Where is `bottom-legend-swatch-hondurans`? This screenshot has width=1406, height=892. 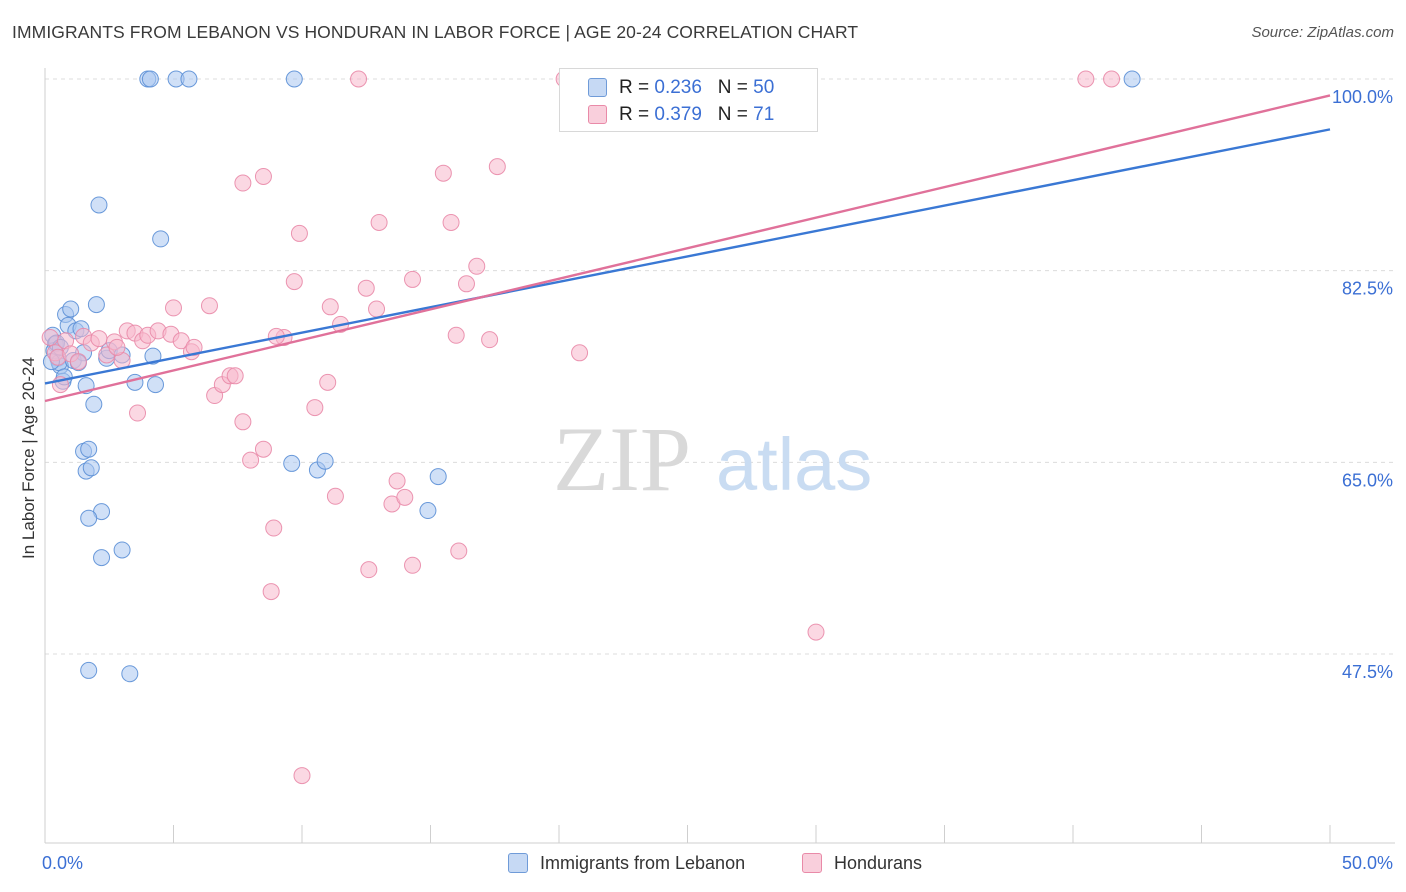 bottom-legend-swatch-hondurans is located at coordinates (812, 863).